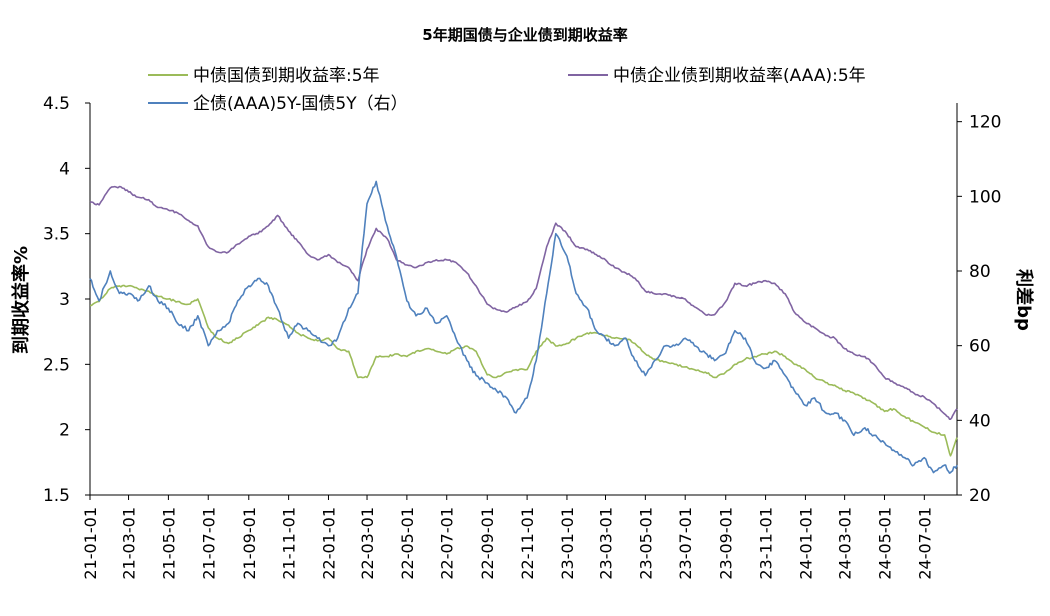 This screenshot has width=1050, height=616. I want to click on y-right-tick-label: 100, so click(985, 197).